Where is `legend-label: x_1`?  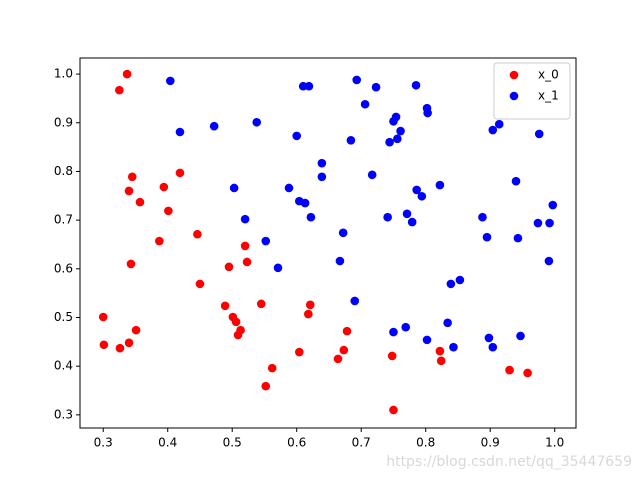 legend-label: x_1 is located at coordinates (548, 96).